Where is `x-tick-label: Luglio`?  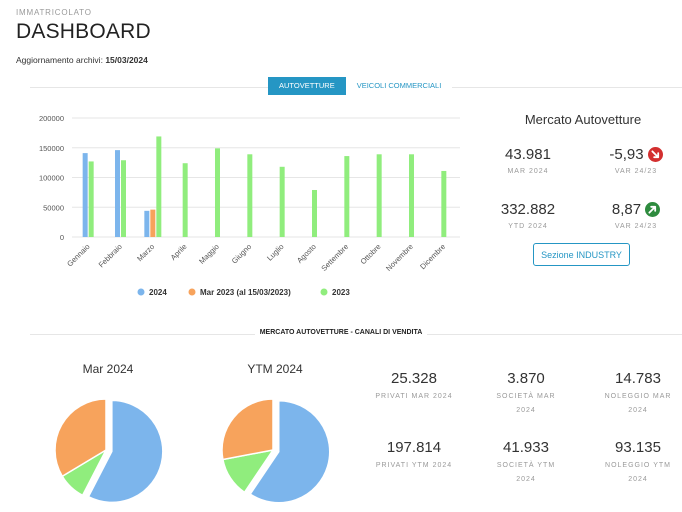
x-tick-label: Luglio is located at coordinates (275, 252).